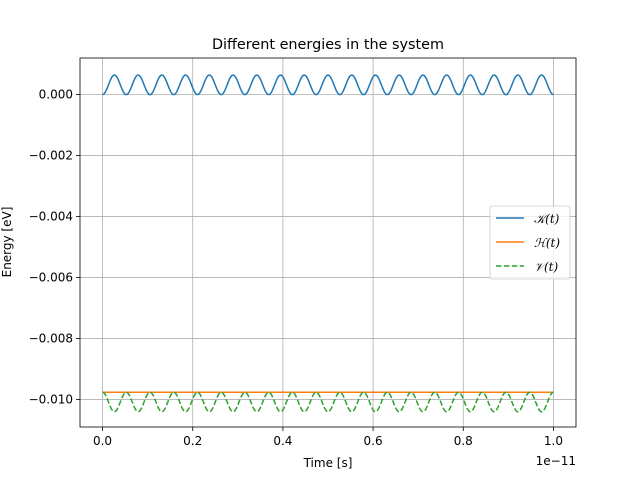 The width and height of the screenshot is (640, 480). Describe the element at coordinates (547, 243) in the screenshot. I see `legend-label-total: ℋ(t)` at that location.